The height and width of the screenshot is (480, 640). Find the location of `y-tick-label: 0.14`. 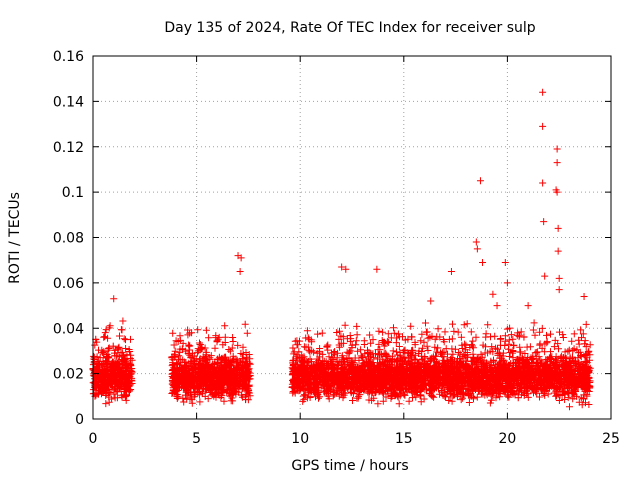

y-tick-label: 0.14 is located at coordinates (68, 102).